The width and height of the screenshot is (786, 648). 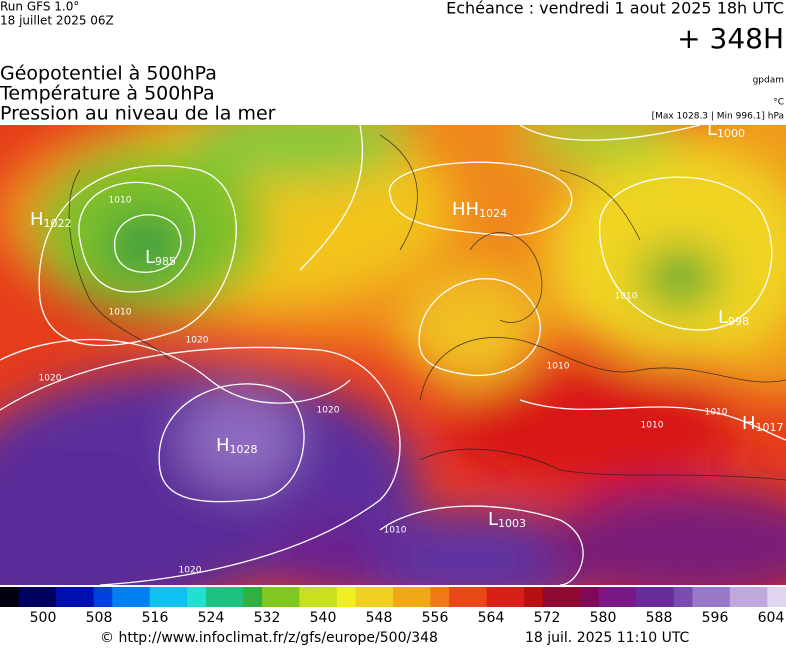 I want to click on unit-label: [Max 1028.3 | Min 996.1] hPa, so click(x=718, y=117).